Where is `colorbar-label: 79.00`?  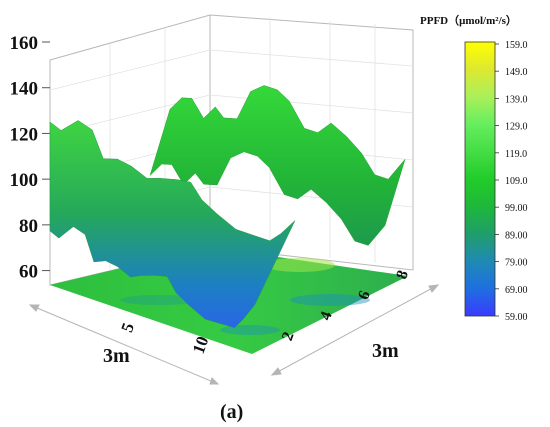
colorbar-label: 79.00 is located at coordinates (516, 263).